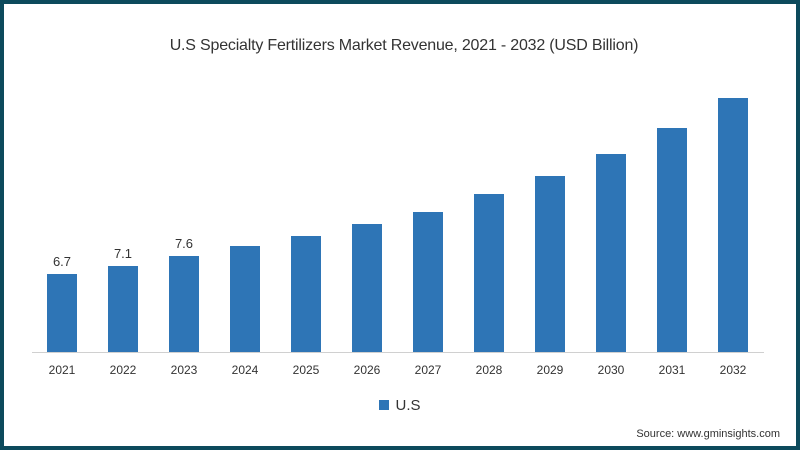 This screenshot has width=800, height=450. What do you see at coordinates (184, 243) in the screenshot?
I see `data-label-2023: 7.6` at bounding box center [184, 243].